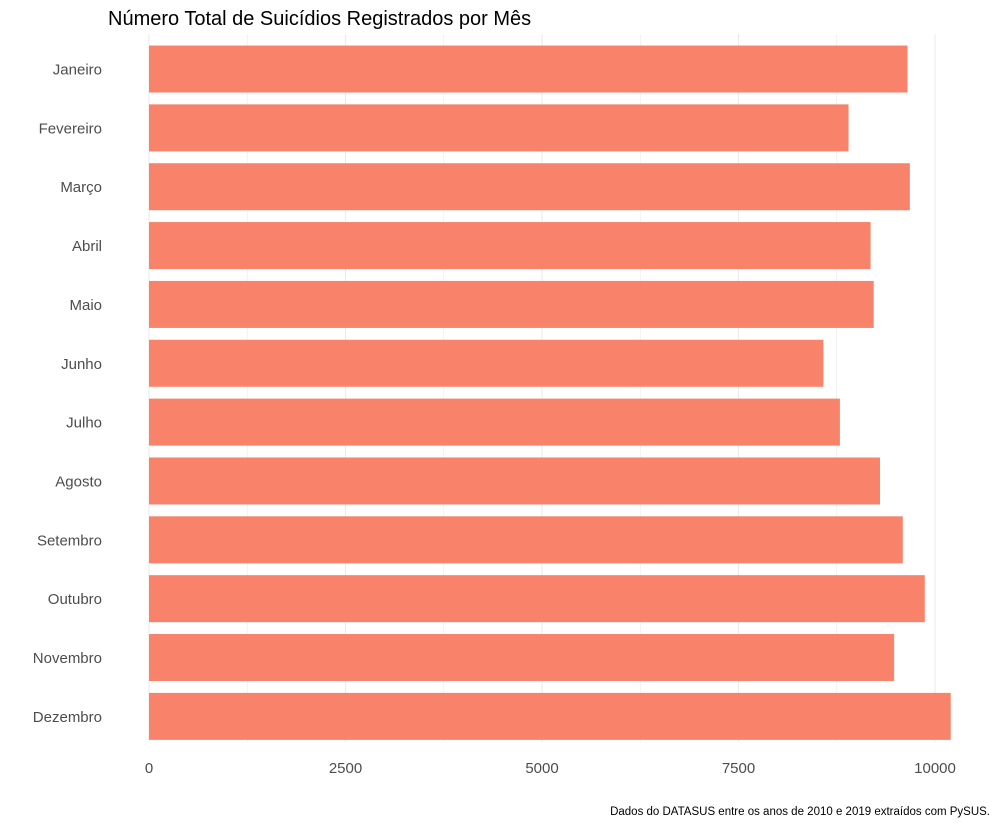 This screenshot has height=824, width=1000. What do you see at coordinates (67, 658) in the screenshot?
I see `y-tick-label: Novembro` at bounding box center [67, 658].